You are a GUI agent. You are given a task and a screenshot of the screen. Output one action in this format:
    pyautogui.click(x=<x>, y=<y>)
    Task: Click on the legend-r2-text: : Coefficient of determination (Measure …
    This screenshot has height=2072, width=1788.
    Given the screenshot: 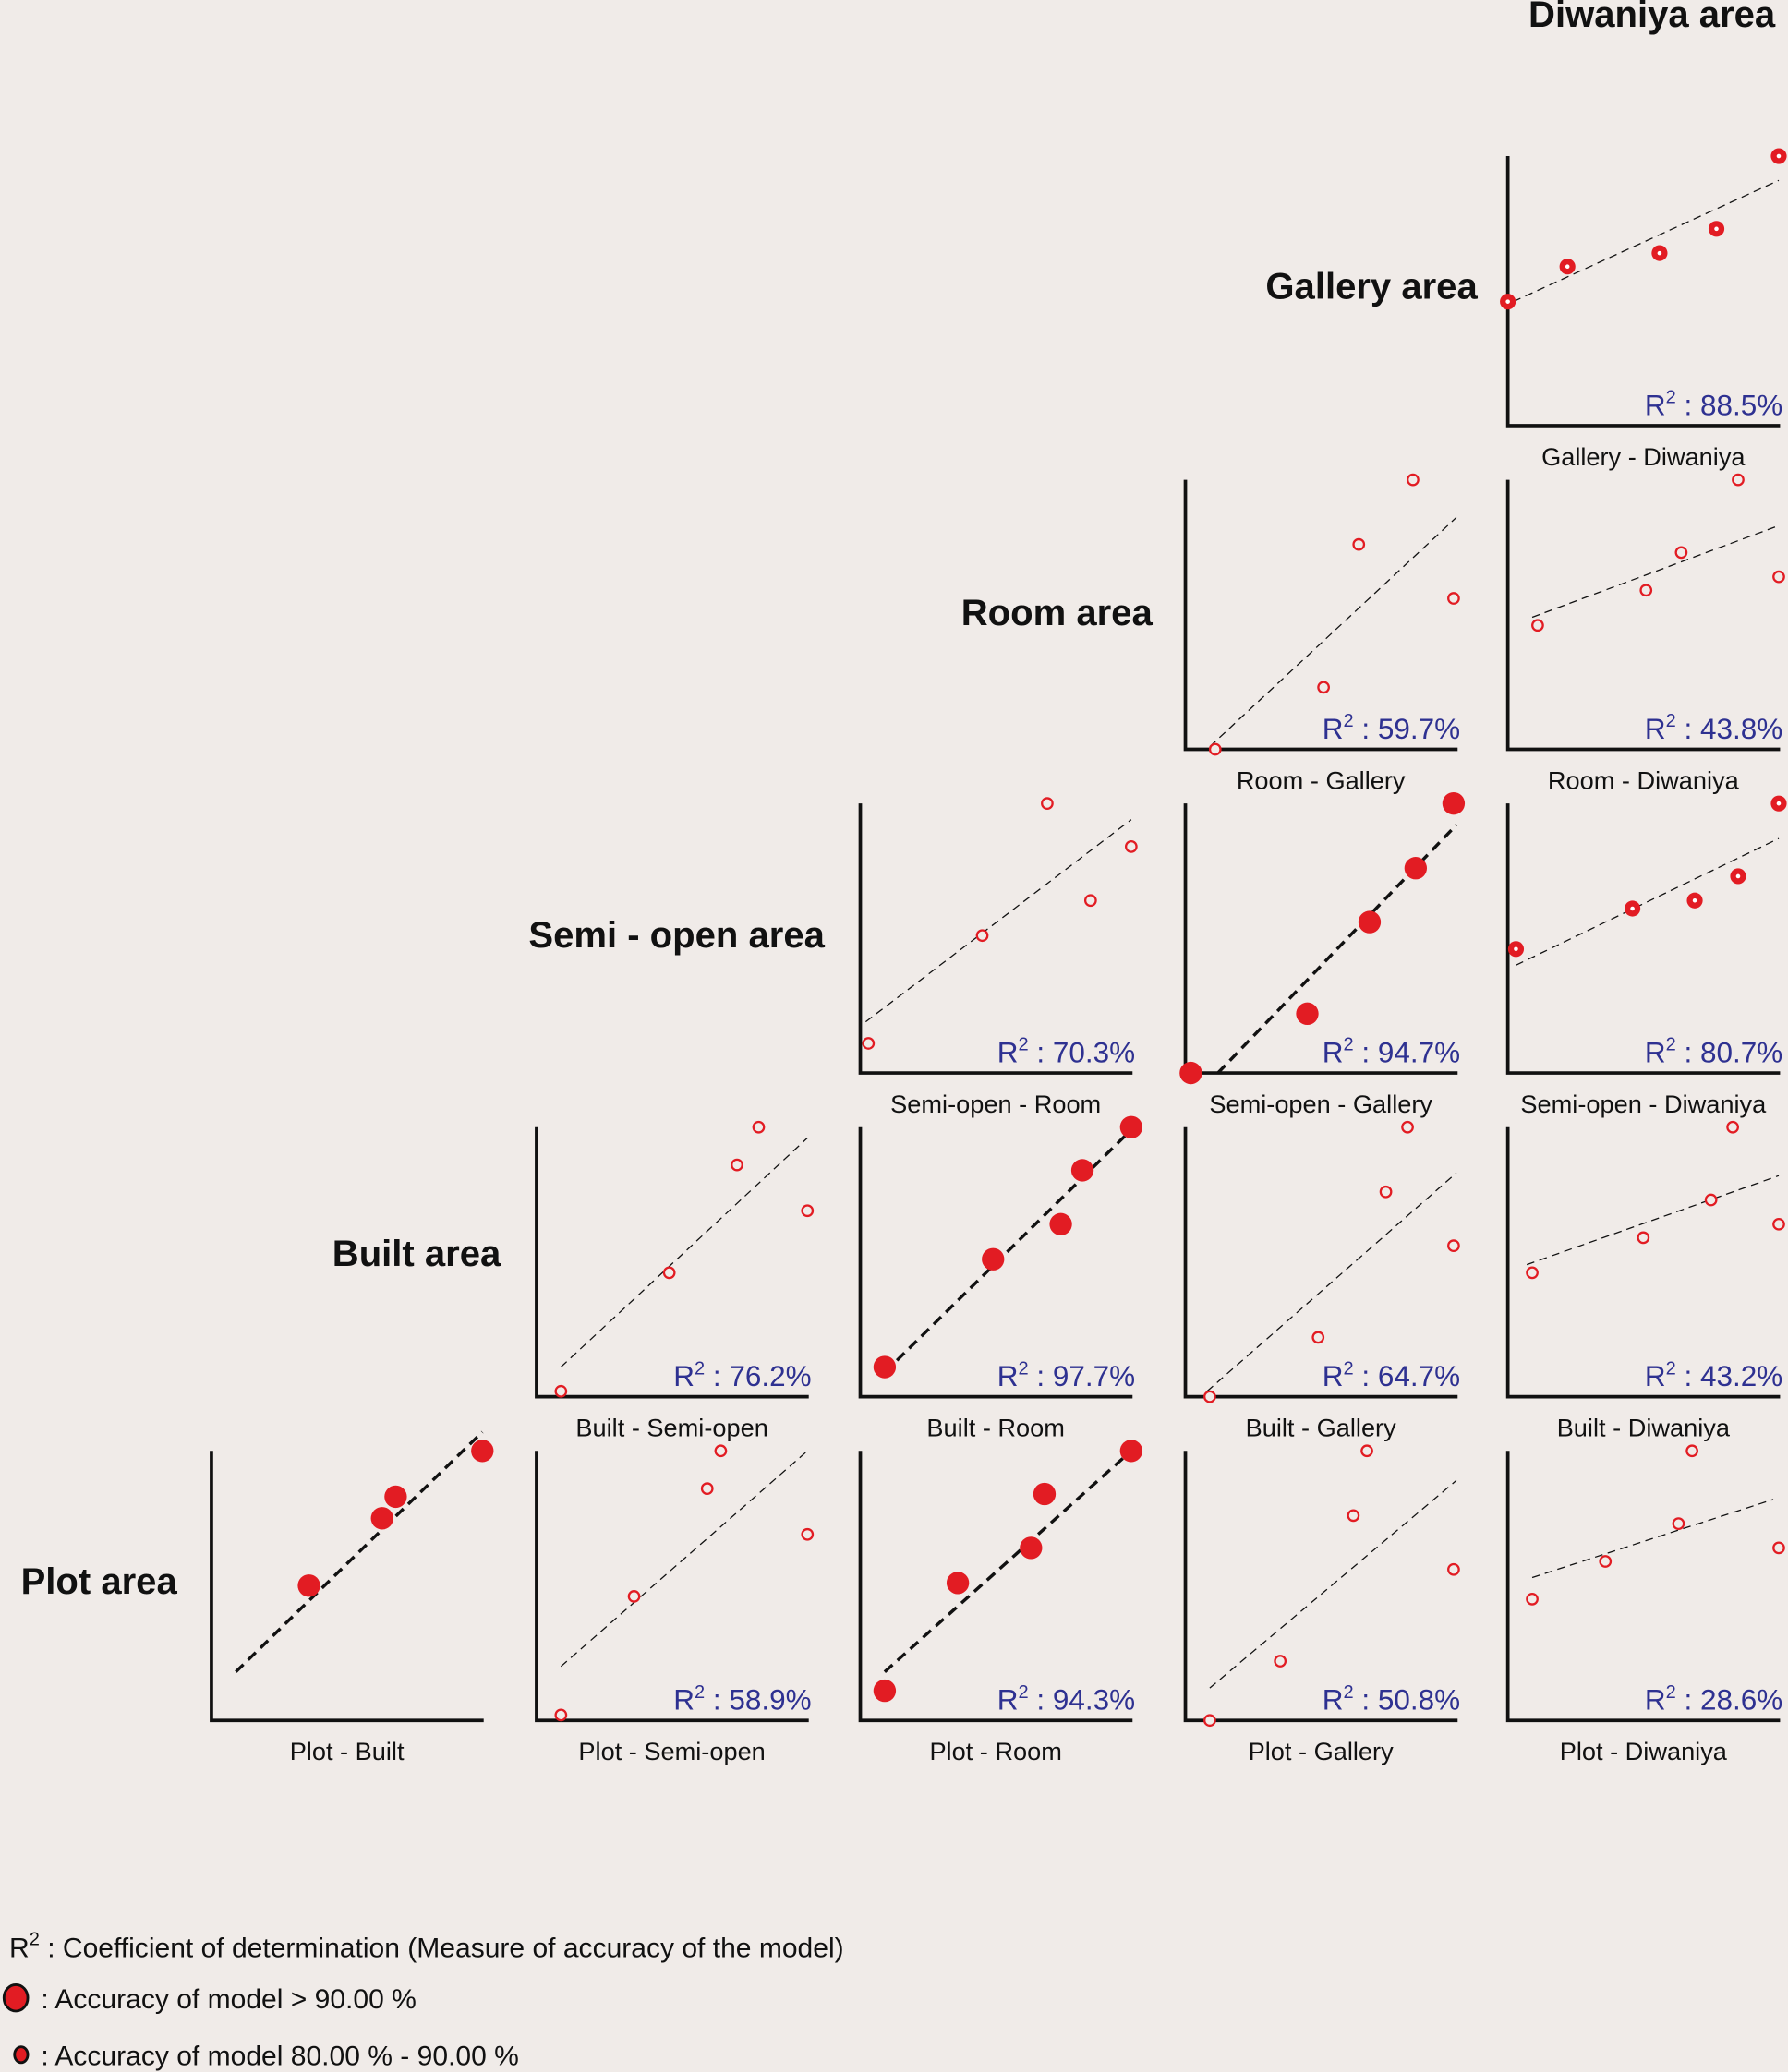 What is the action you would take?
    pyautogui.click(x=442, y=1948)
    